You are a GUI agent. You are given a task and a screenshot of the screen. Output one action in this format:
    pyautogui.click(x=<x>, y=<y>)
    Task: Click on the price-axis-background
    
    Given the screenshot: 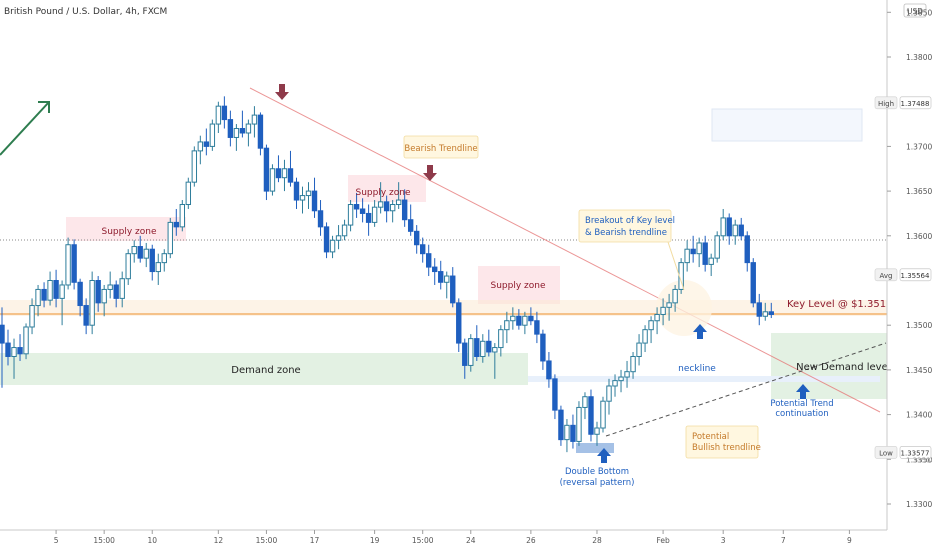 What is the action you would take?
    pyautogui.click(x=909, y=265)
    